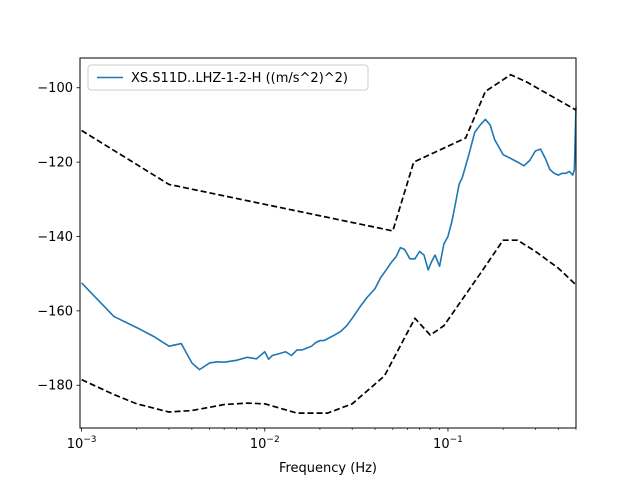  I want to click on x-axis: 10⁻³ 10⁻² 10⁻¹, so click(322, 440).